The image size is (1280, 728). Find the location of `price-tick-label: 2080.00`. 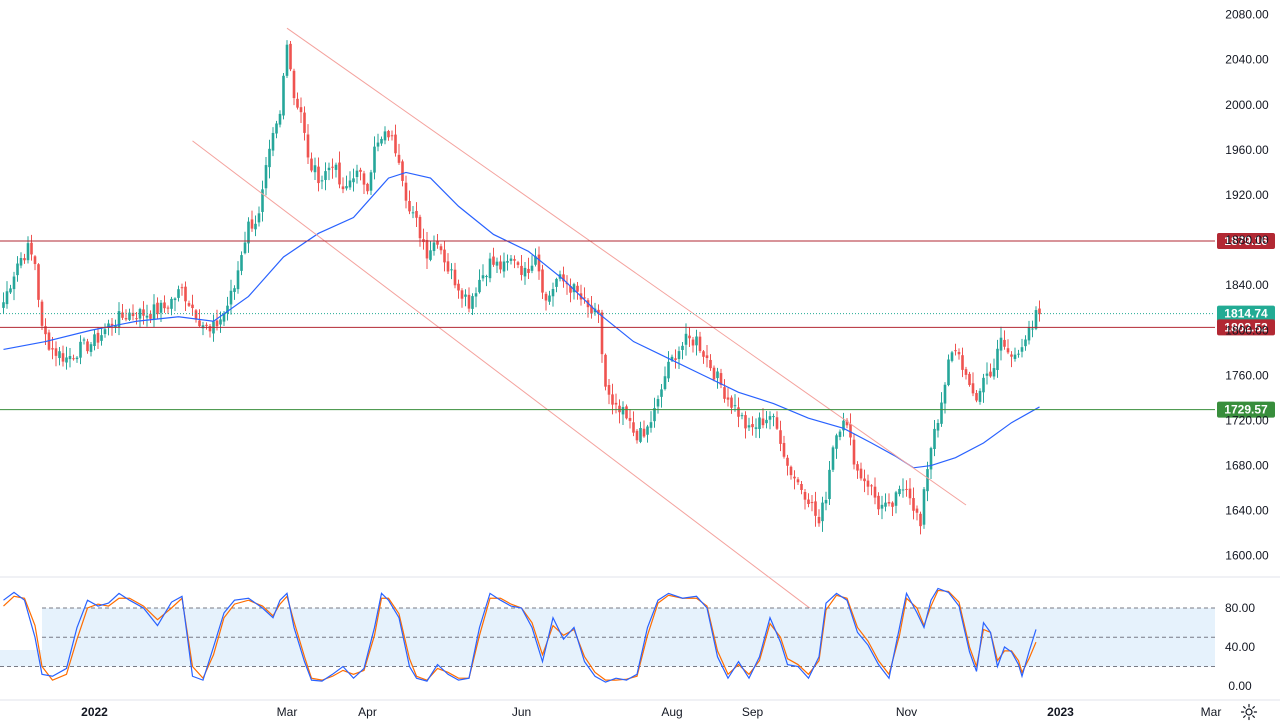

price-tick-label: 2080.00 is located at coordinates (1247, 15).